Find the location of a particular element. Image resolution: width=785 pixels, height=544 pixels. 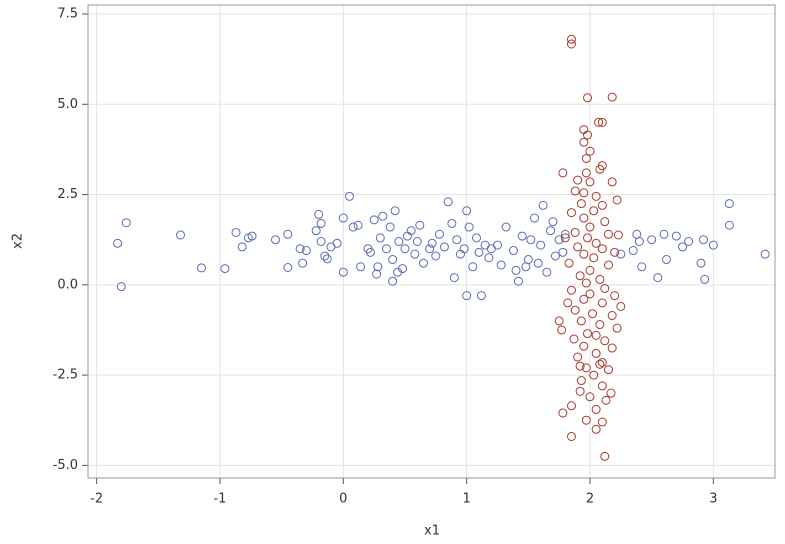

x-tick-label: 3 is located at coordinates (713, 499).